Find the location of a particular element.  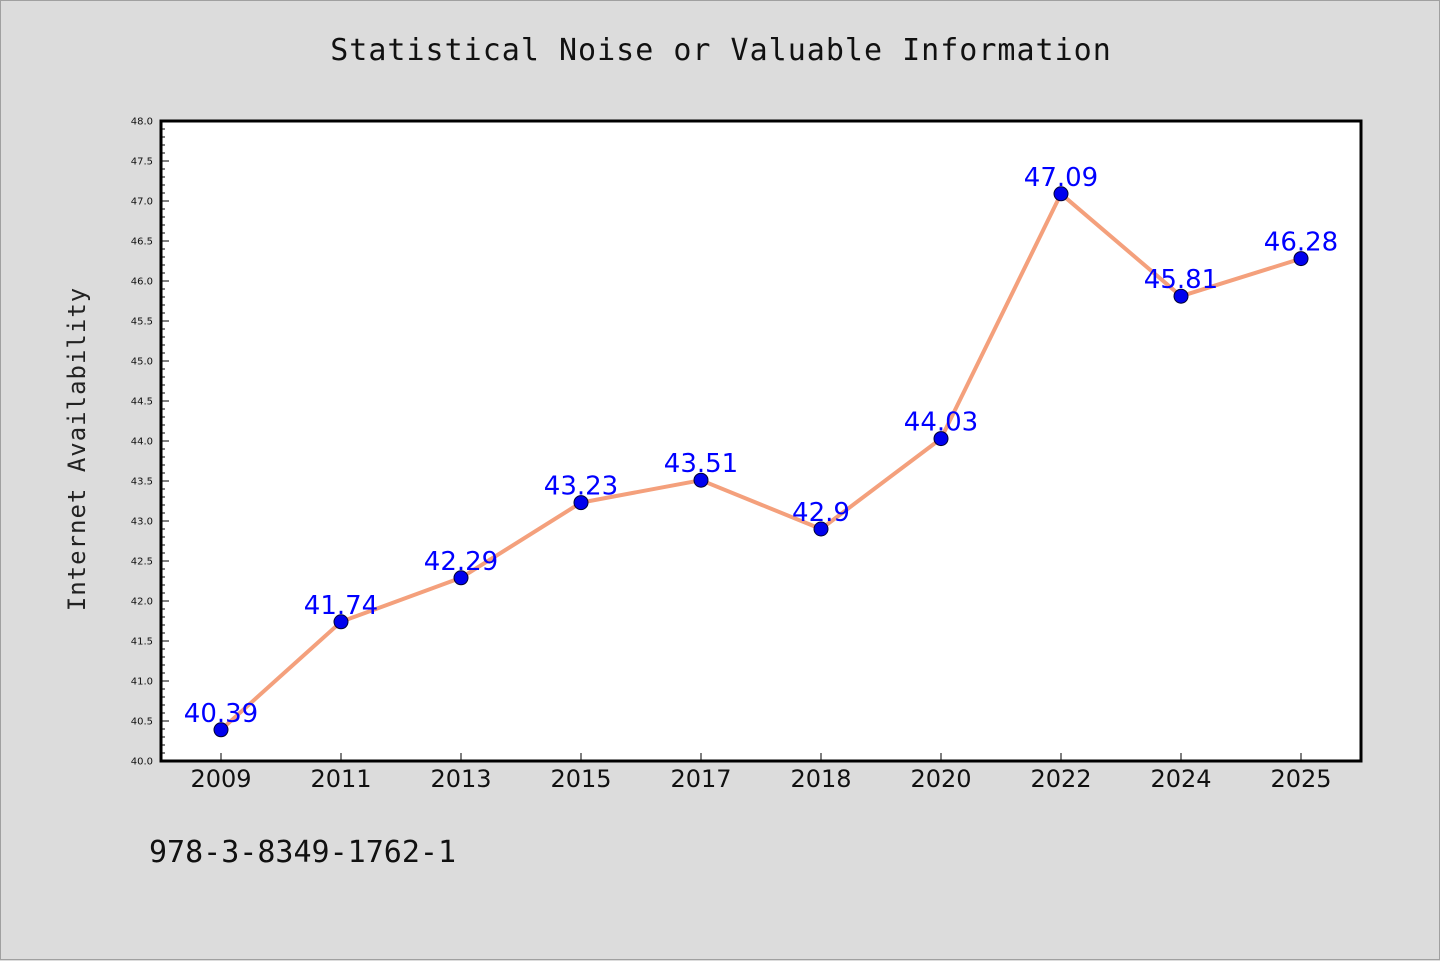

y-tick-label: 43.0 is located at coordinates (142, 522).